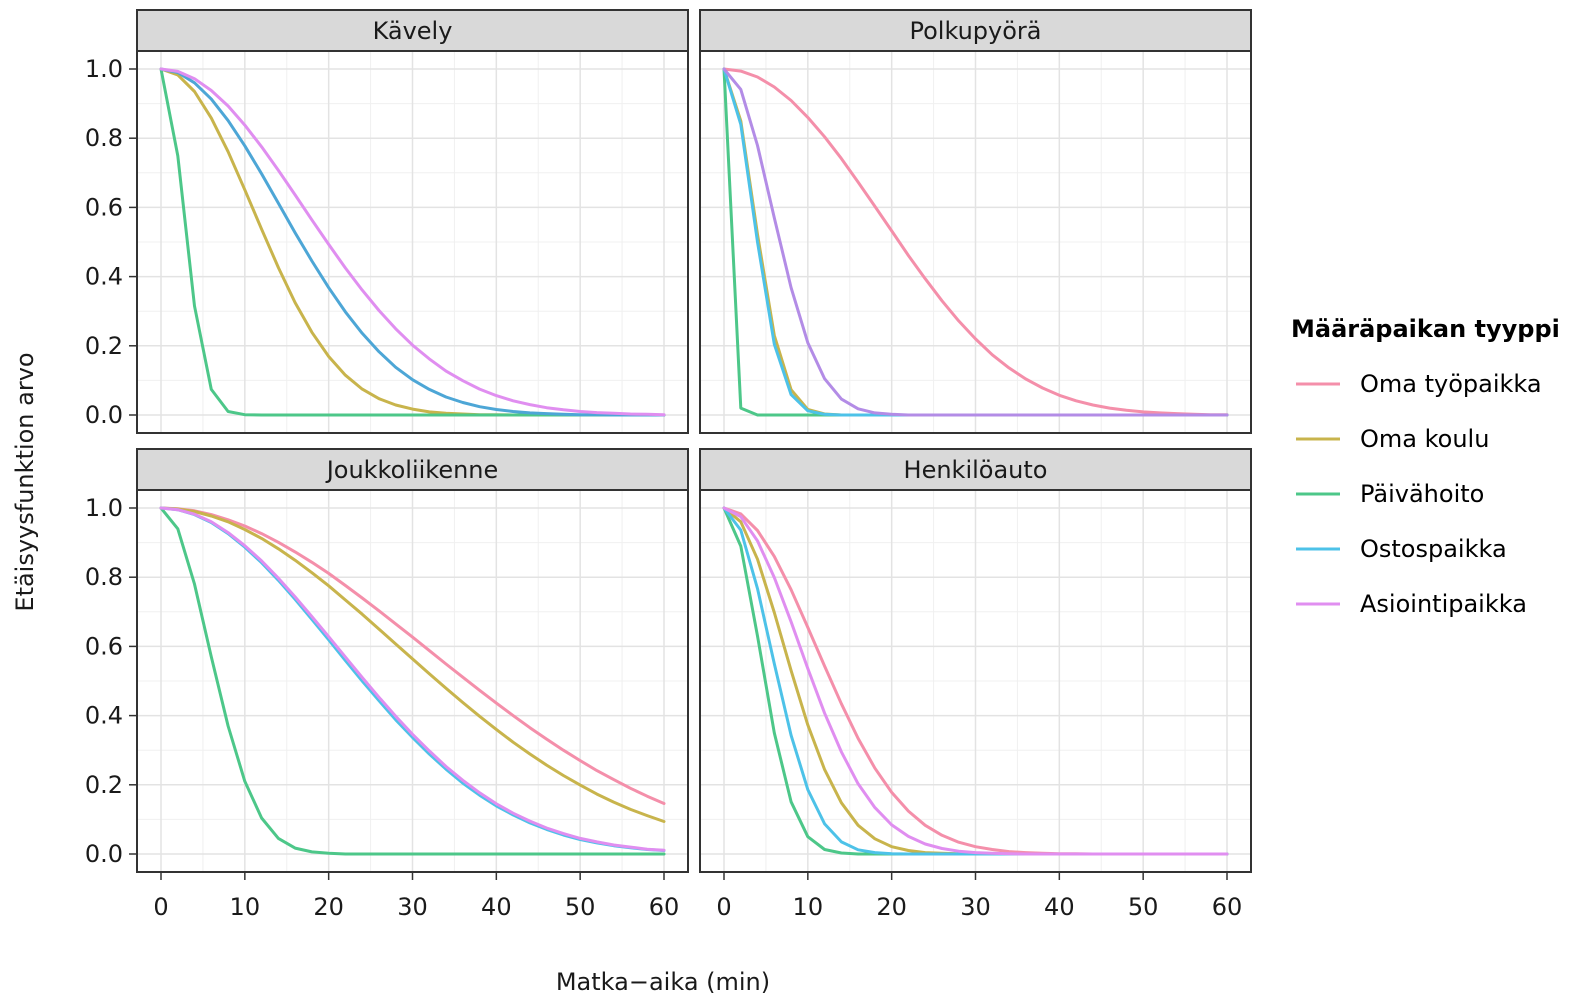 Image resolution: width=1581 pixels, height=1000 pixels. I want to click on panel-polkupyora: Polkupyörä, so click(975, 221).